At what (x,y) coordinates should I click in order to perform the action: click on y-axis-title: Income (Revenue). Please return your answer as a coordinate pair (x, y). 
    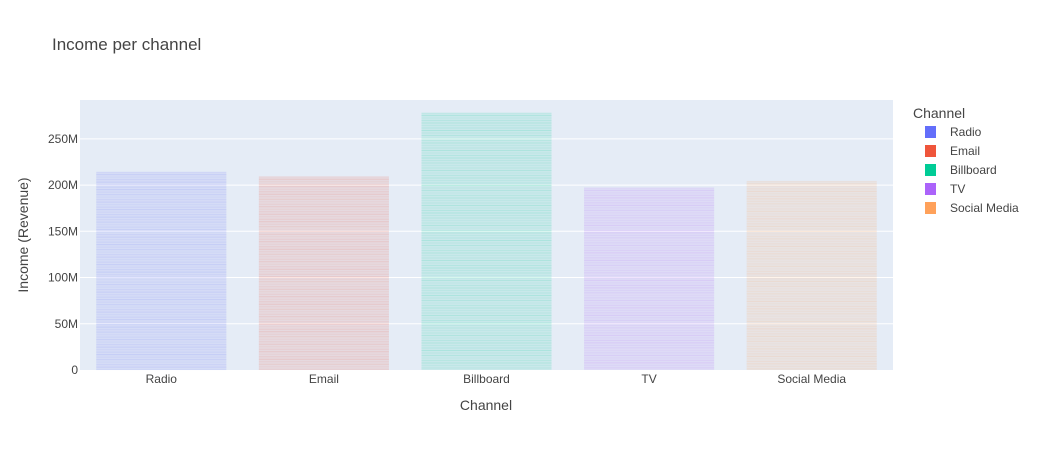
    Looking at the image, I should click on (23, 234).